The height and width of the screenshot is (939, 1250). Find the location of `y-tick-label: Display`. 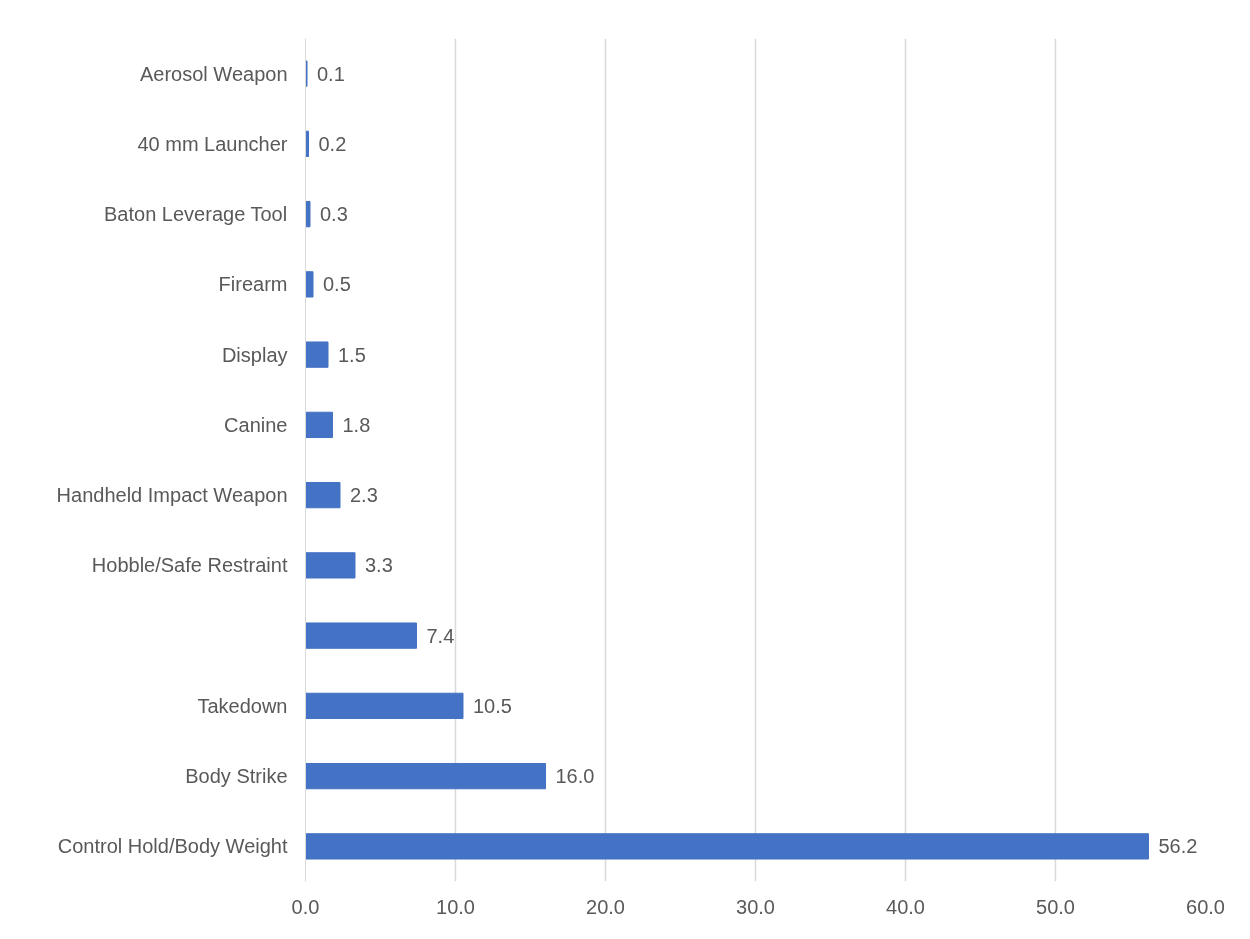

y-tick-label: Display is located at coordinates (254, 354).